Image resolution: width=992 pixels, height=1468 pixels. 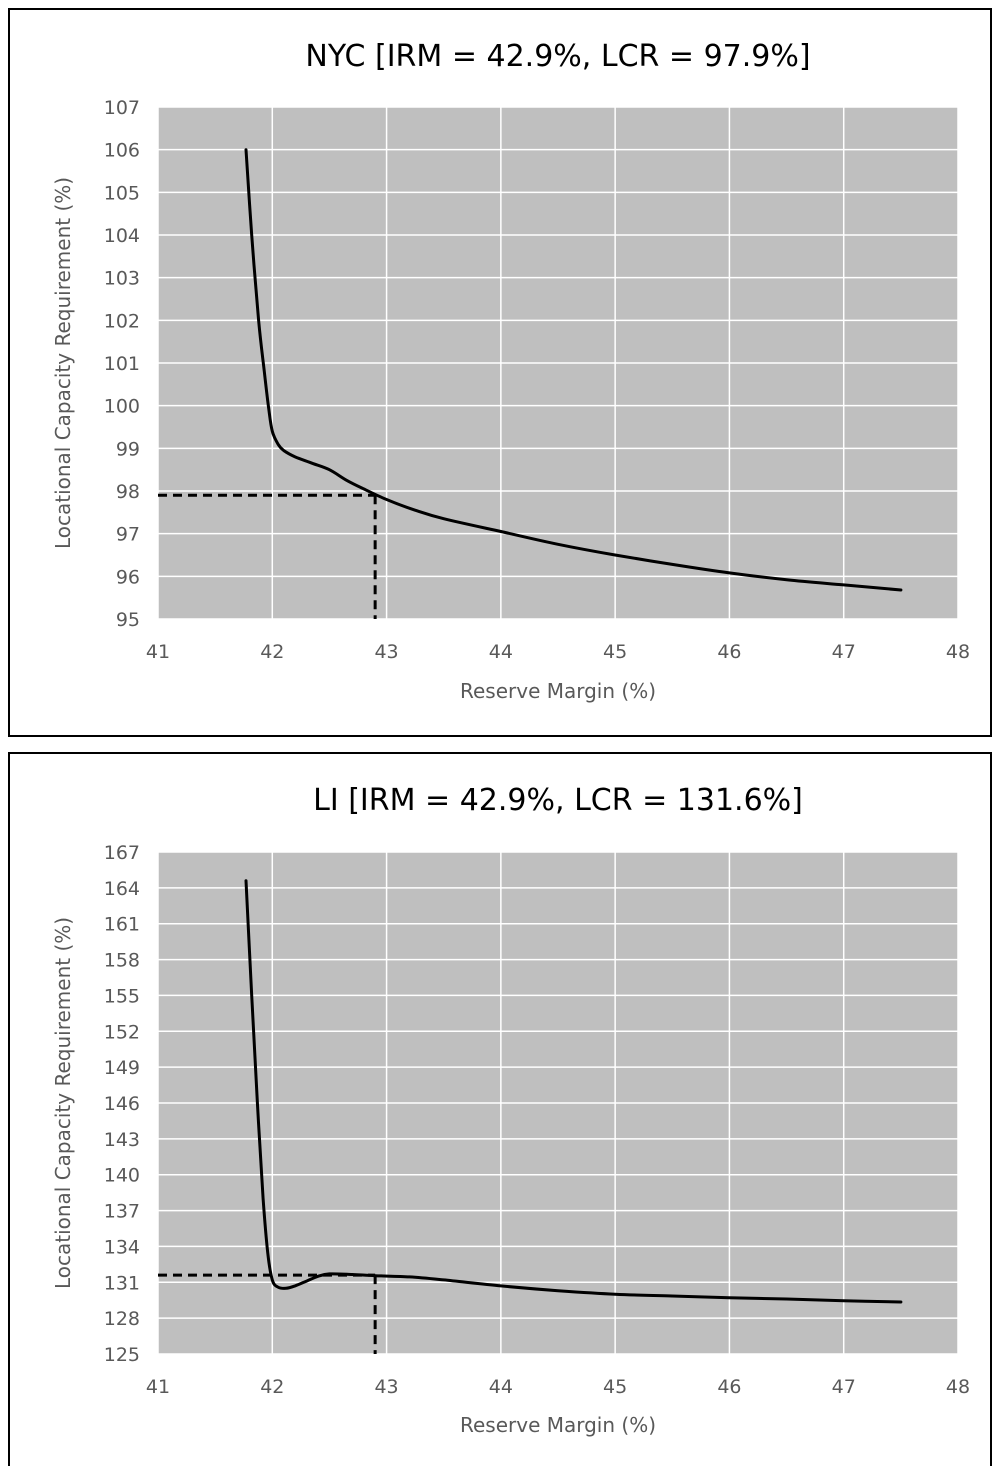 I want to click on y-tick-label: 104, so click(x=122, y=236).